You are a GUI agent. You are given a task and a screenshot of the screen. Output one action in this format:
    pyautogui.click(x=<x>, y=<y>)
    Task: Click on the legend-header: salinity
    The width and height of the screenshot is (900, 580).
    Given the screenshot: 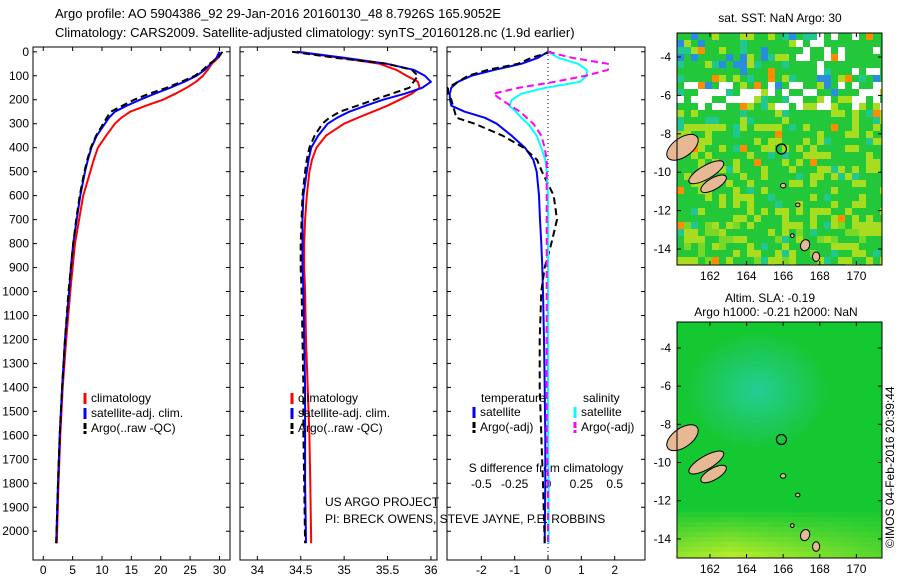 What is the action you would take?
    pyautogui.click(x=601, y=398)
    